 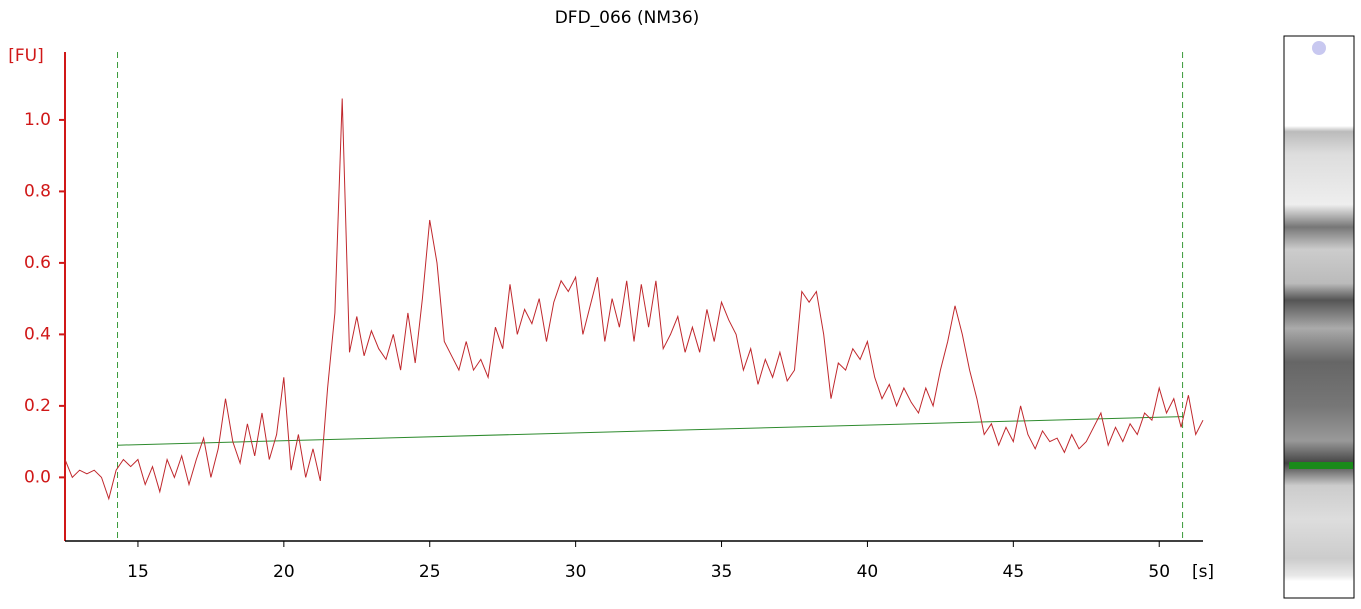 What do you see at coordinates (284, 572) in the screenshot?
I see `x-tick-label: 20` at bounding box center [284, 572].